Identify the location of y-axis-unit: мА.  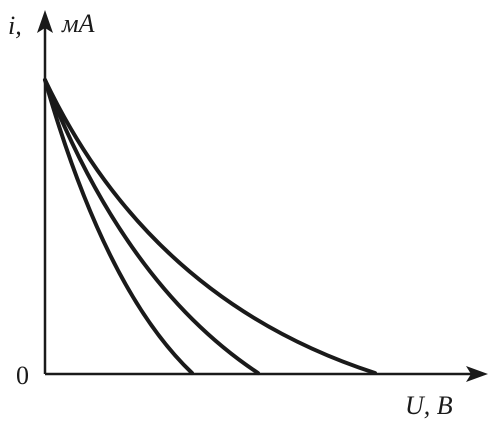
(78, 23).